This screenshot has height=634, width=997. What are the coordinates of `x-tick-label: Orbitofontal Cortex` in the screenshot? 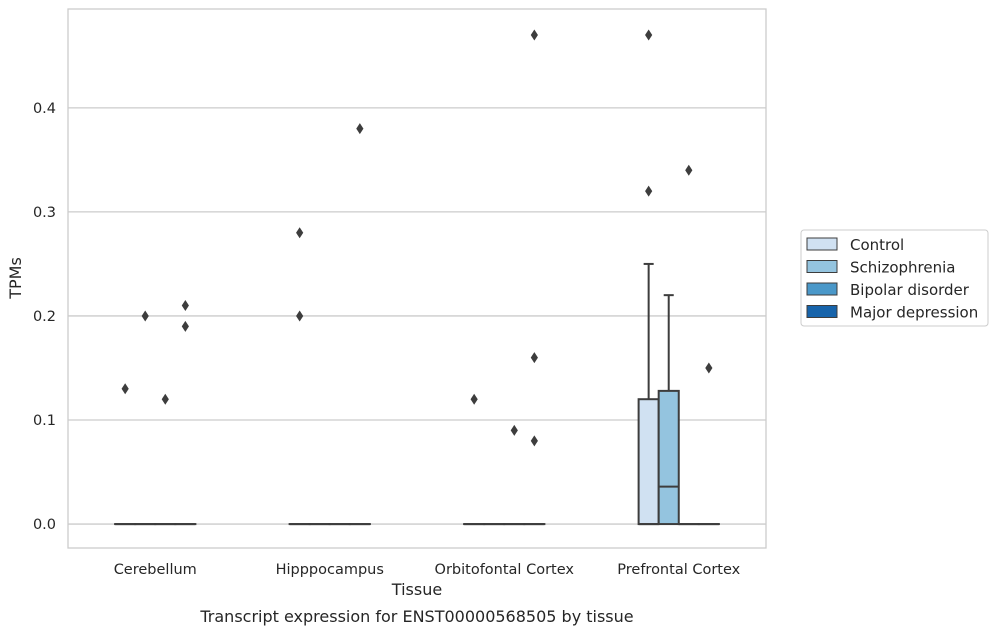 It's located at (505, 570).